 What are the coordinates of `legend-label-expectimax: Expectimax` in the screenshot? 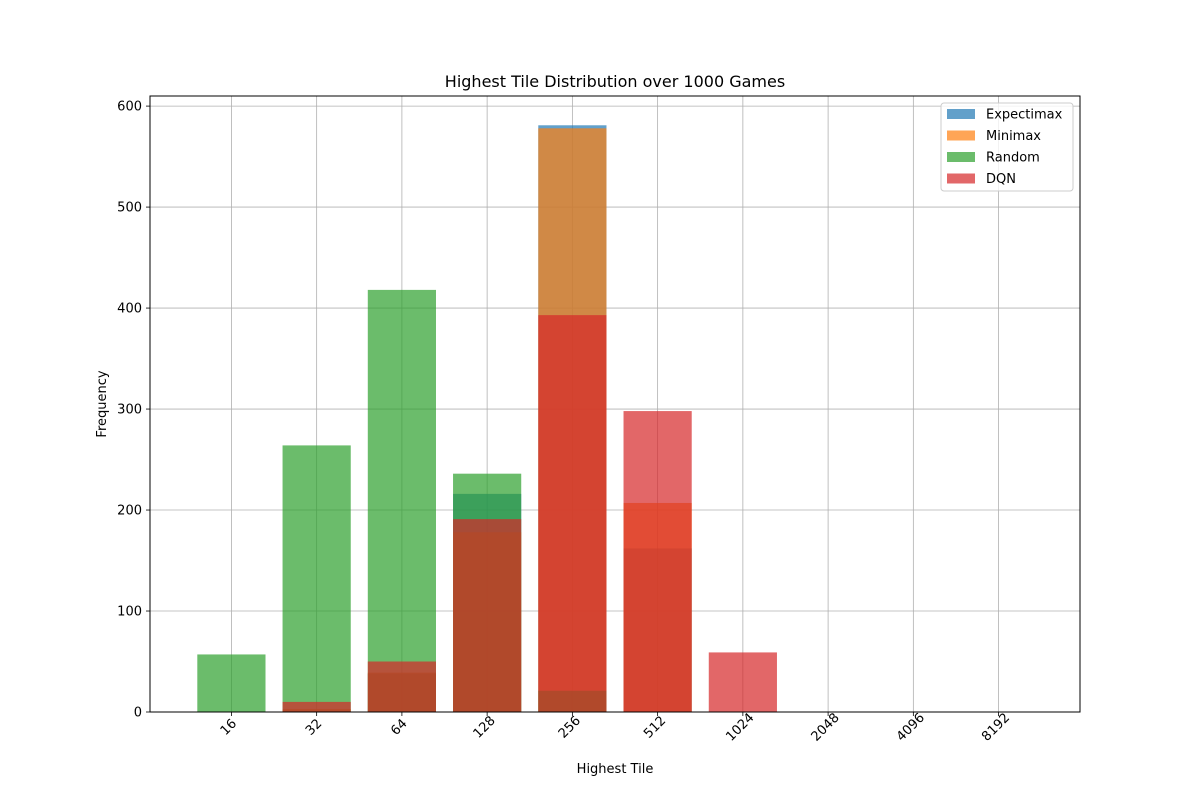 It's located at (1024, 115).